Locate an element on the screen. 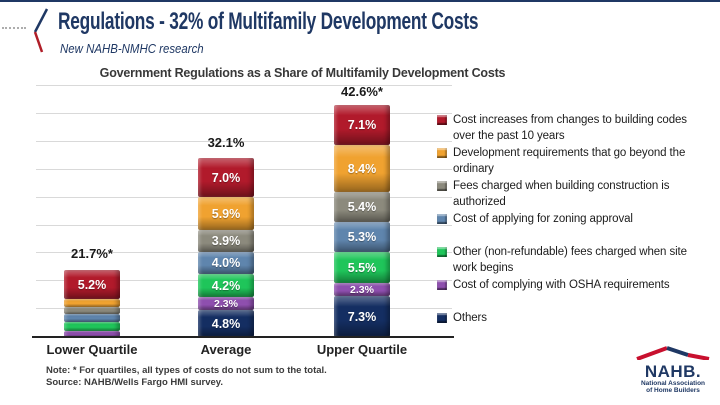 The image size is (720, 405). page-subtitle: New NAHB-NMHC research is located at coordinates (132, 48).